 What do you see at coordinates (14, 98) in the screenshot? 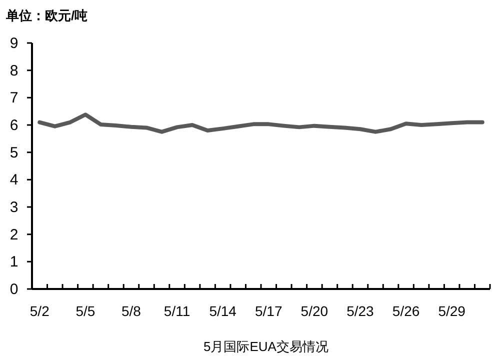
I see `y-tick-label: 7` at bounding box center [14, 98].